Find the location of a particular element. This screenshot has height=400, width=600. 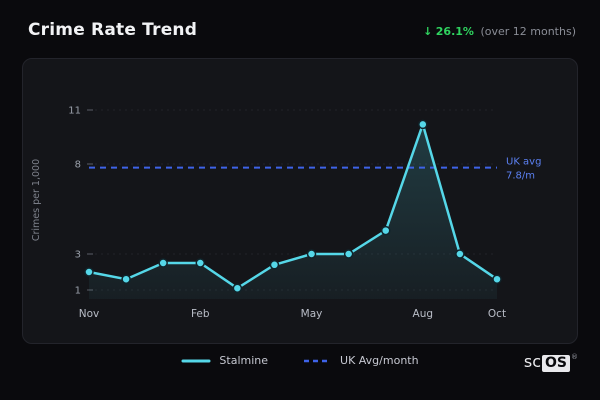

scos-logo: sc OS ® is located at coordinates (551, 363).